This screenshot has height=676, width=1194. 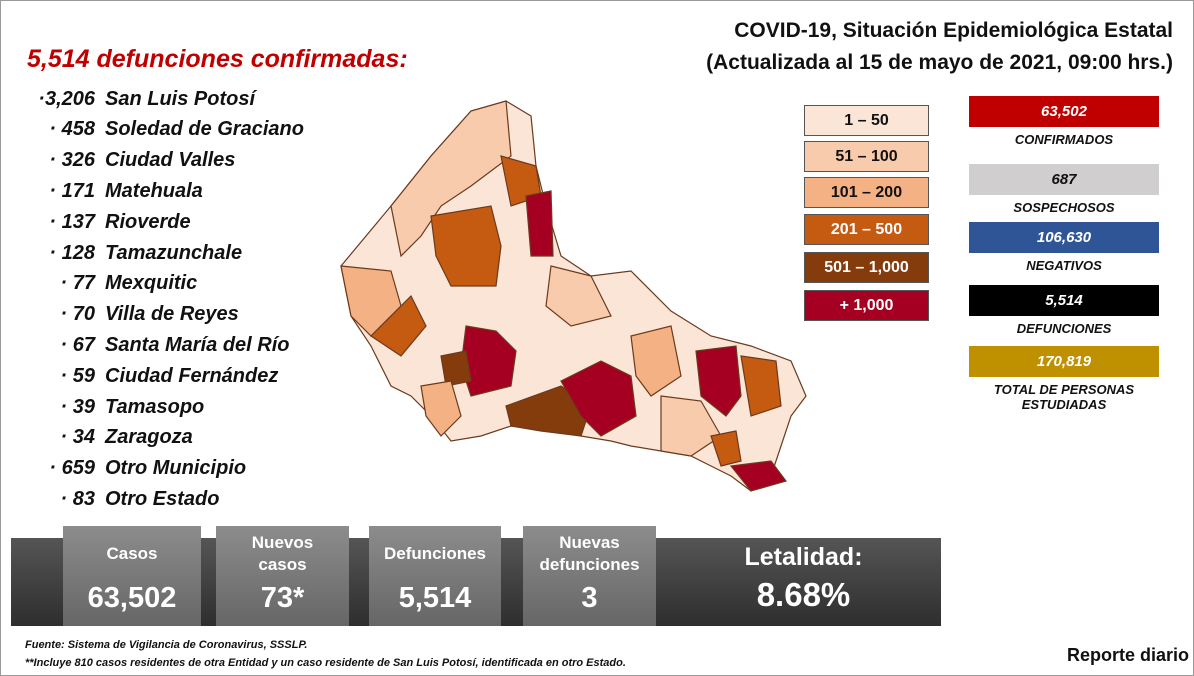 What do you see at coordinates (170, 160) in the screenshot?
I see `municipality: Ciudad Valles` at bounding box center [170, 160].